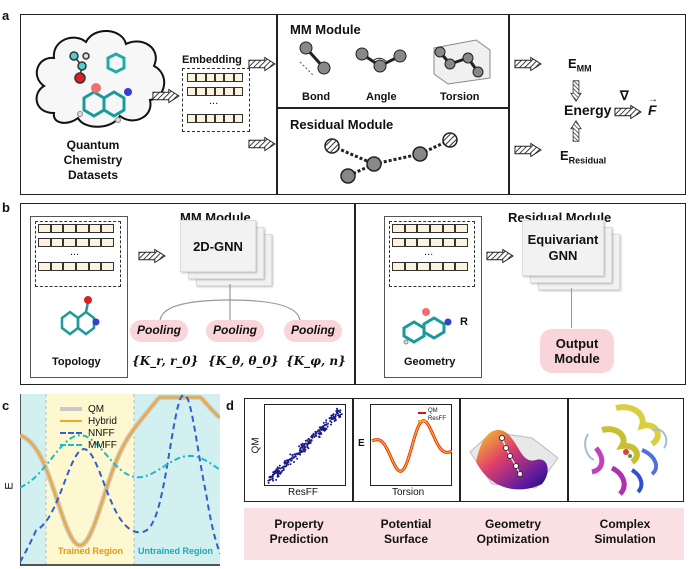  I want to click on bond-params: {K_r, r_0}, so click(165, 361).